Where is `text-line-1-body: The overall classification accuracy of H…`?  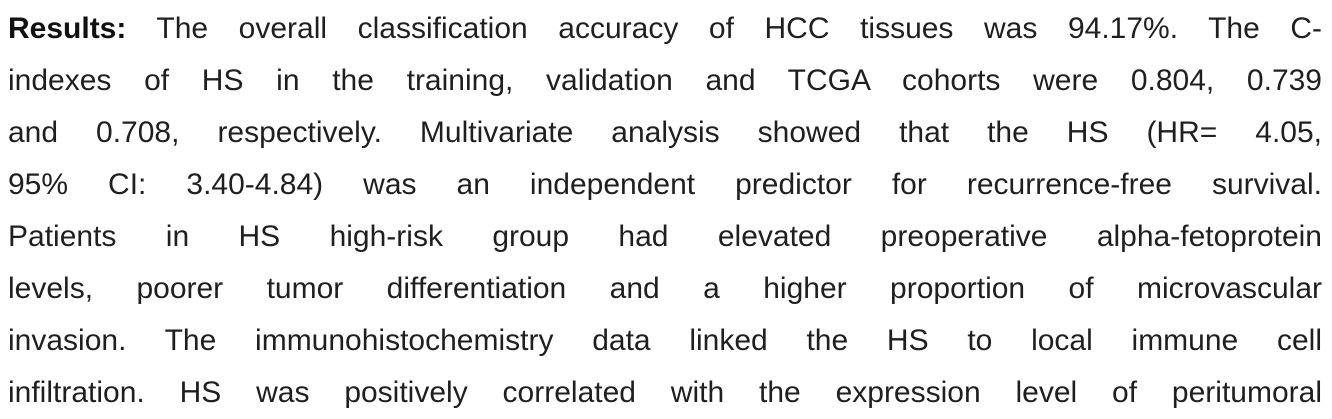 text-line-1-body: The overall classification accuracy of H… is located at coordinates (724, 28).